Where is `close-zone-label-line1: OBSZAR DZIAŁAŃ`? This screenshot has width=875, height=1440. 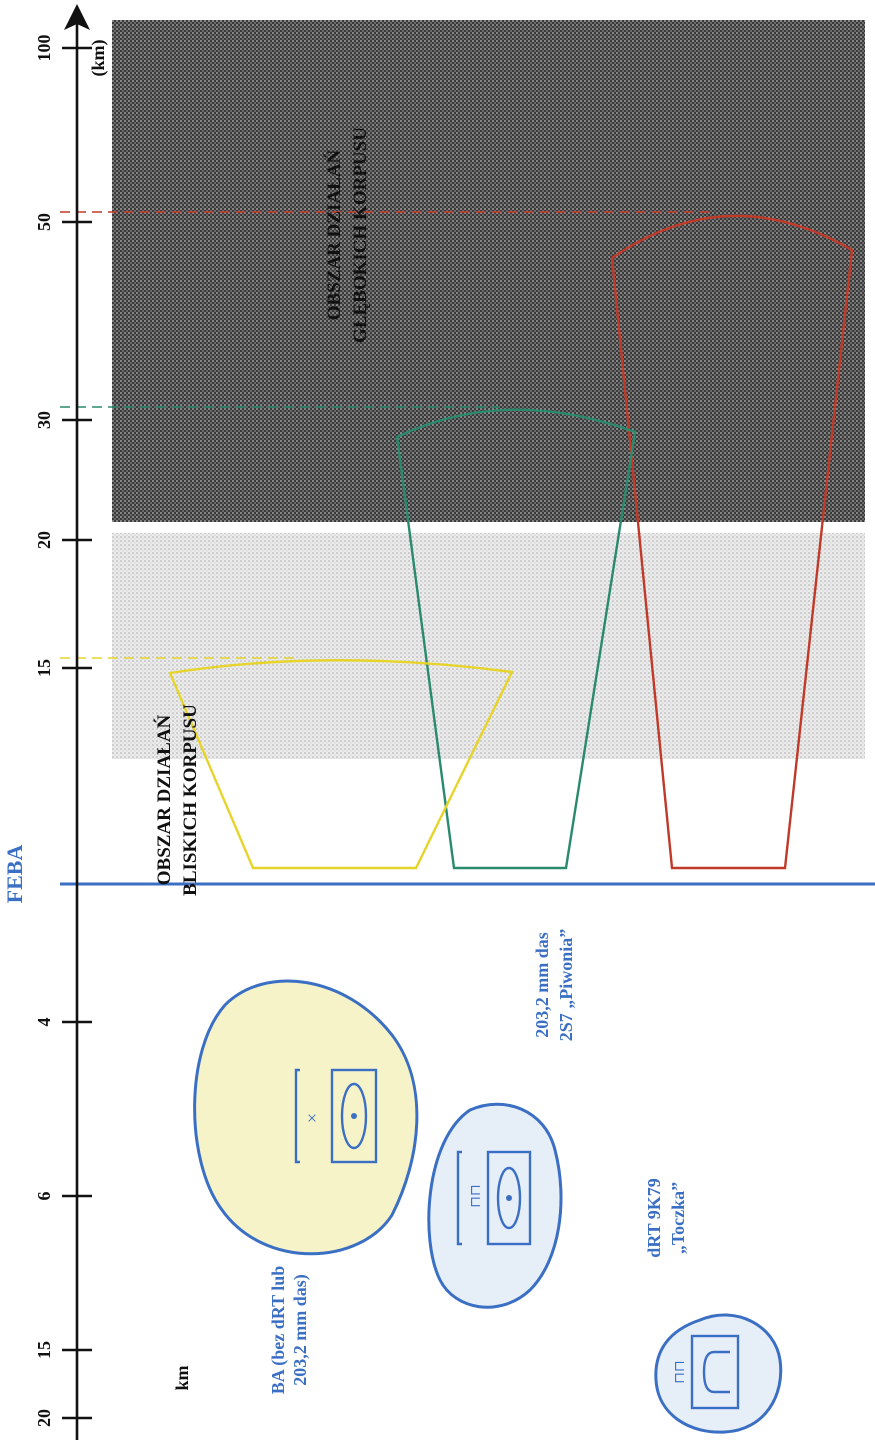 close-zone-label-line1: OBSZAR DZIAŁAŃ is located at coordinates (164, 799).